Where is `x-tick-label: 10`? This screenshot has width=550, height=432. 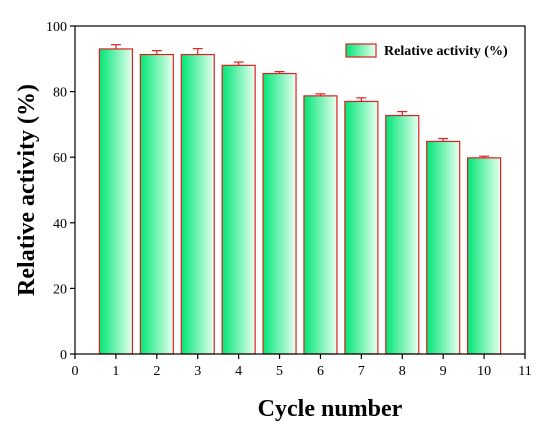 x-tick-label: 10 is located at coordinates (484, 371).